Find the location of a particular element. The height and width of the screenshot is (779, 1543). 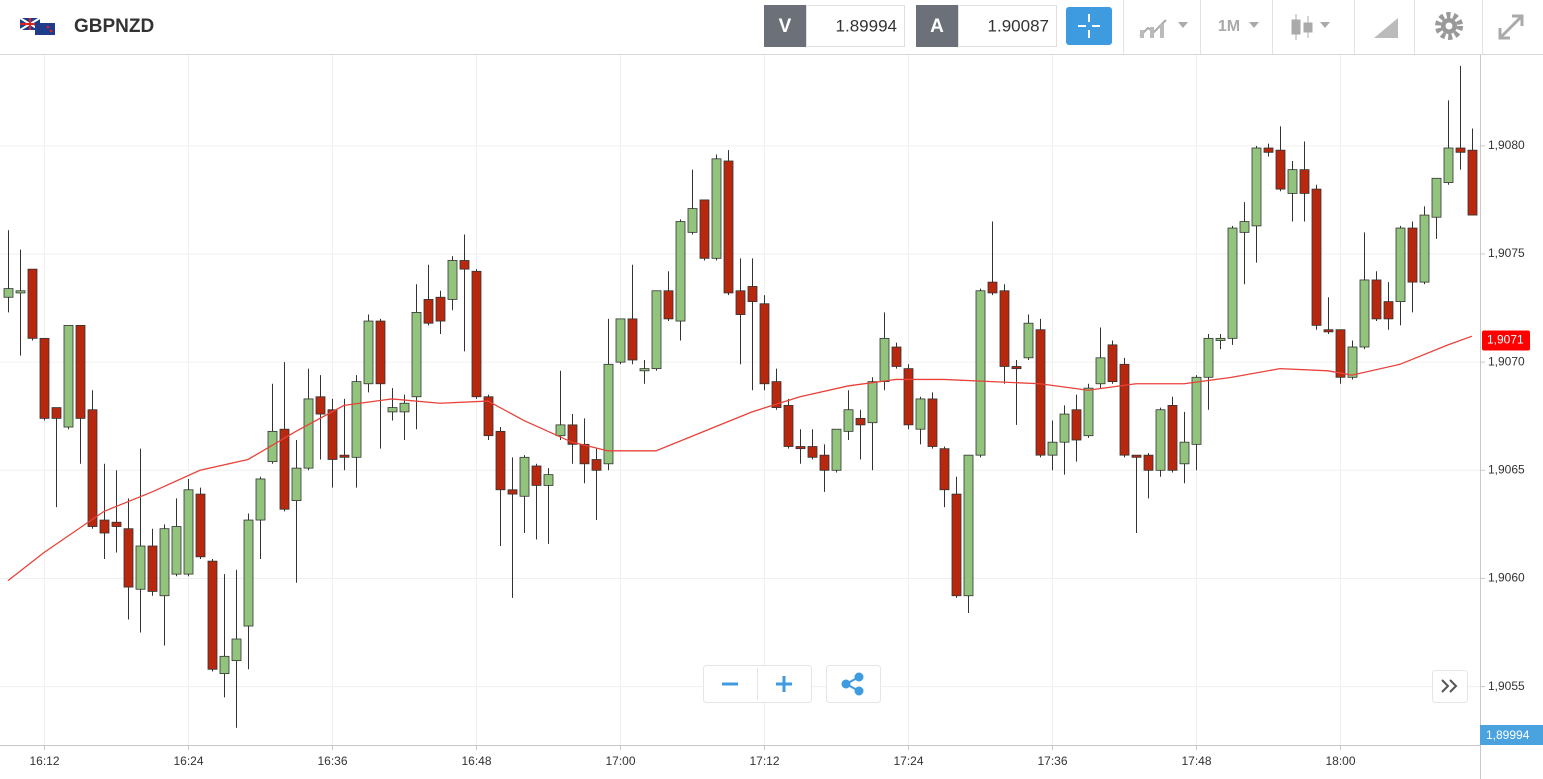

scroll-right-icon is located at coordinates (1449, 686).